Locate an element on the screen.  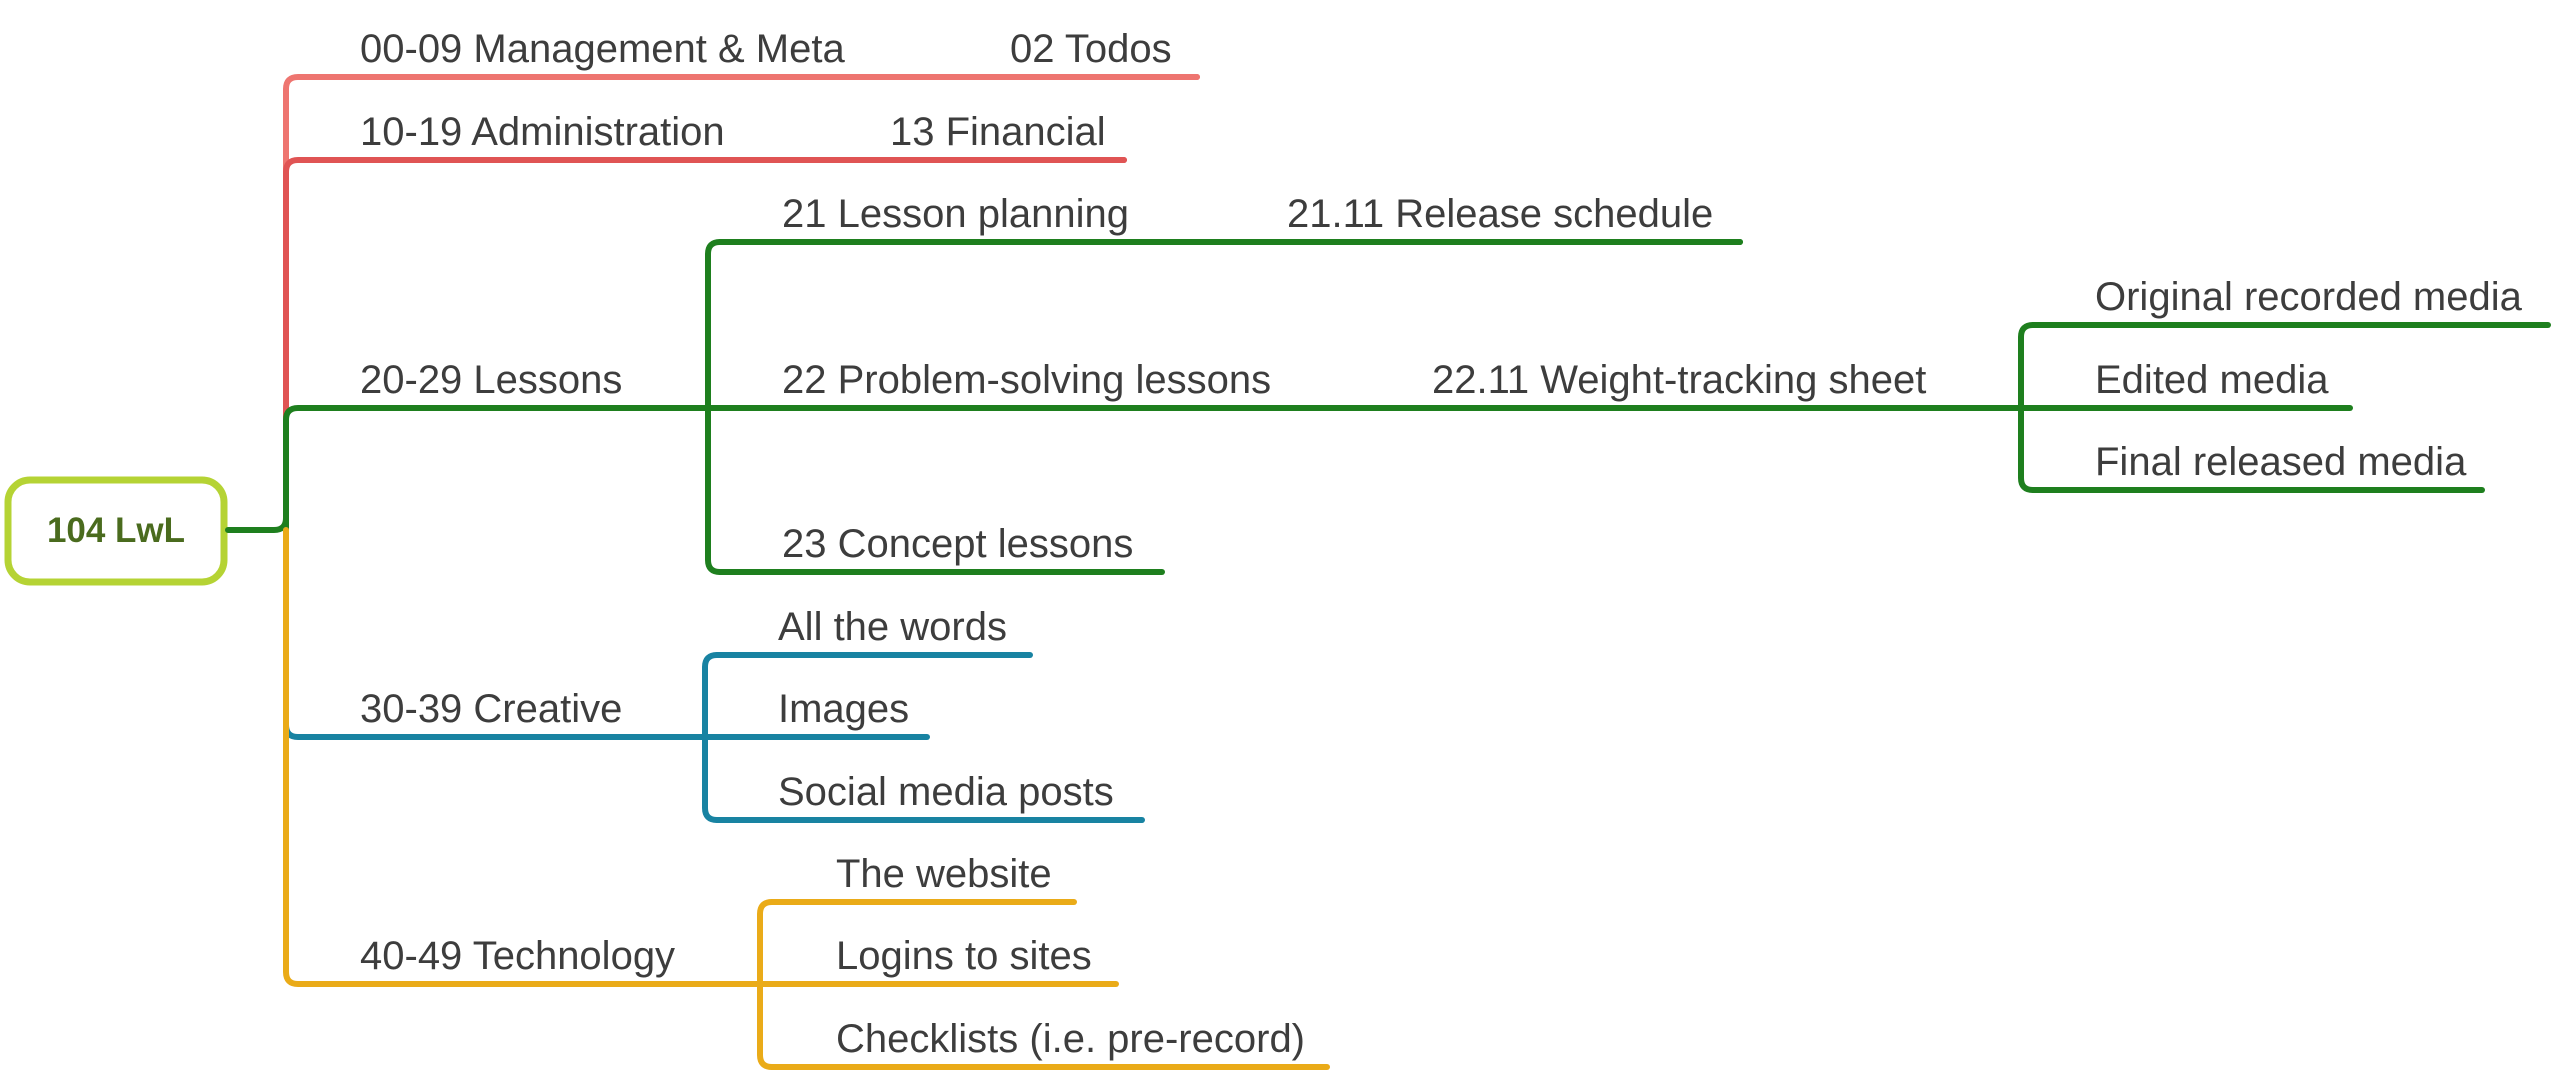
node-label-social-media: Social media posts is located at coordinates (946, 792).